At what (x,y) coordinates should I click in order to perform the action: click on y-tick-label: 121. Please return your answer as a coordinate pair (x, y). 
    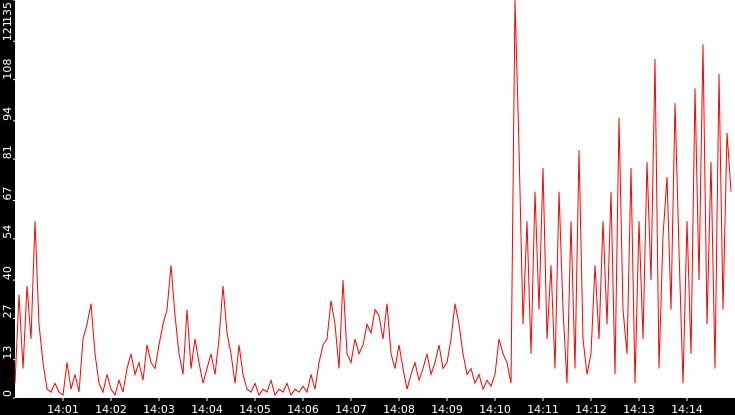
    Looking at the image, I should click on (7, 30).